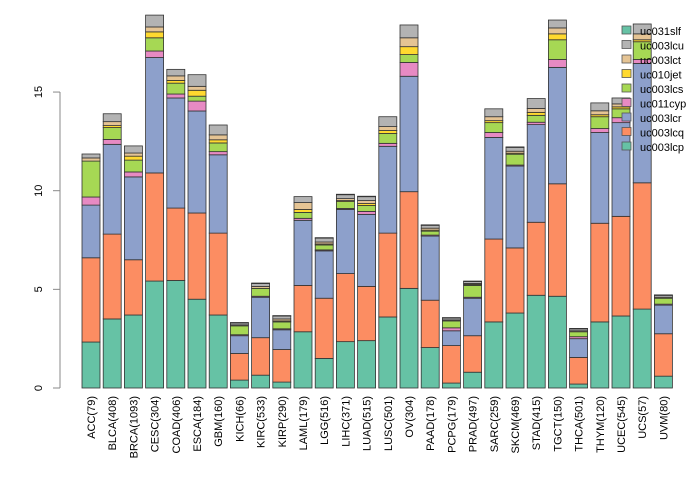  I want to click on x-tick-label: PCPG(179), so click(452, 424).